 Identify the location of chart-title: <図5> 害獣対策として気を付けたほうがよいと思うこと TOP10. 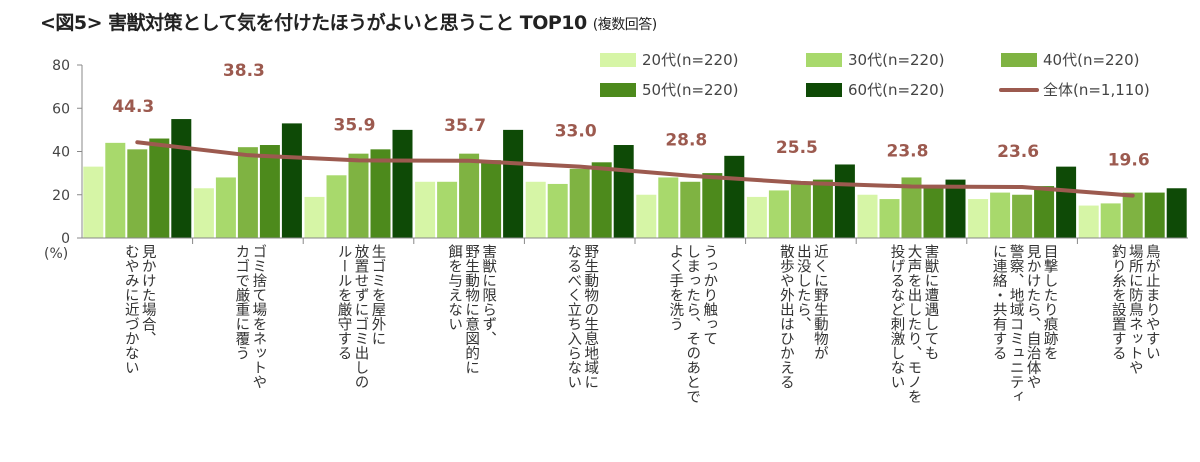
(313, 23).